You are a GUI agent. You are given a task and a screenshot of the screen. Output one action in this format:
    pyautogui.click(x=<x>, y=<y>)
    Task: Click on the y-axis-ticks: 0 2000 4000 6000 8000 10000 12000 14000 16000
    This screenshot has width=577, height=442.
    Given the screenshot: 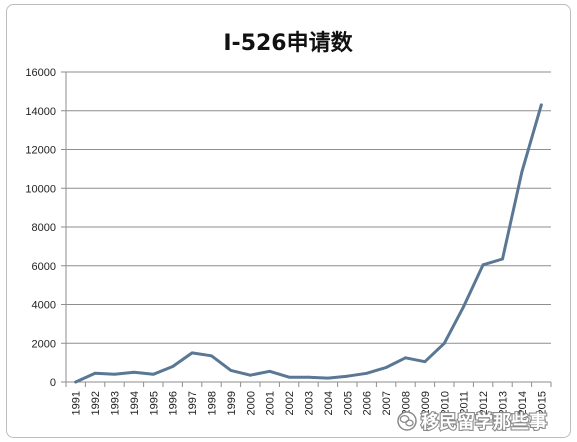 What is the action you would take?
    pyautogui.click(x=45, y=228)
    